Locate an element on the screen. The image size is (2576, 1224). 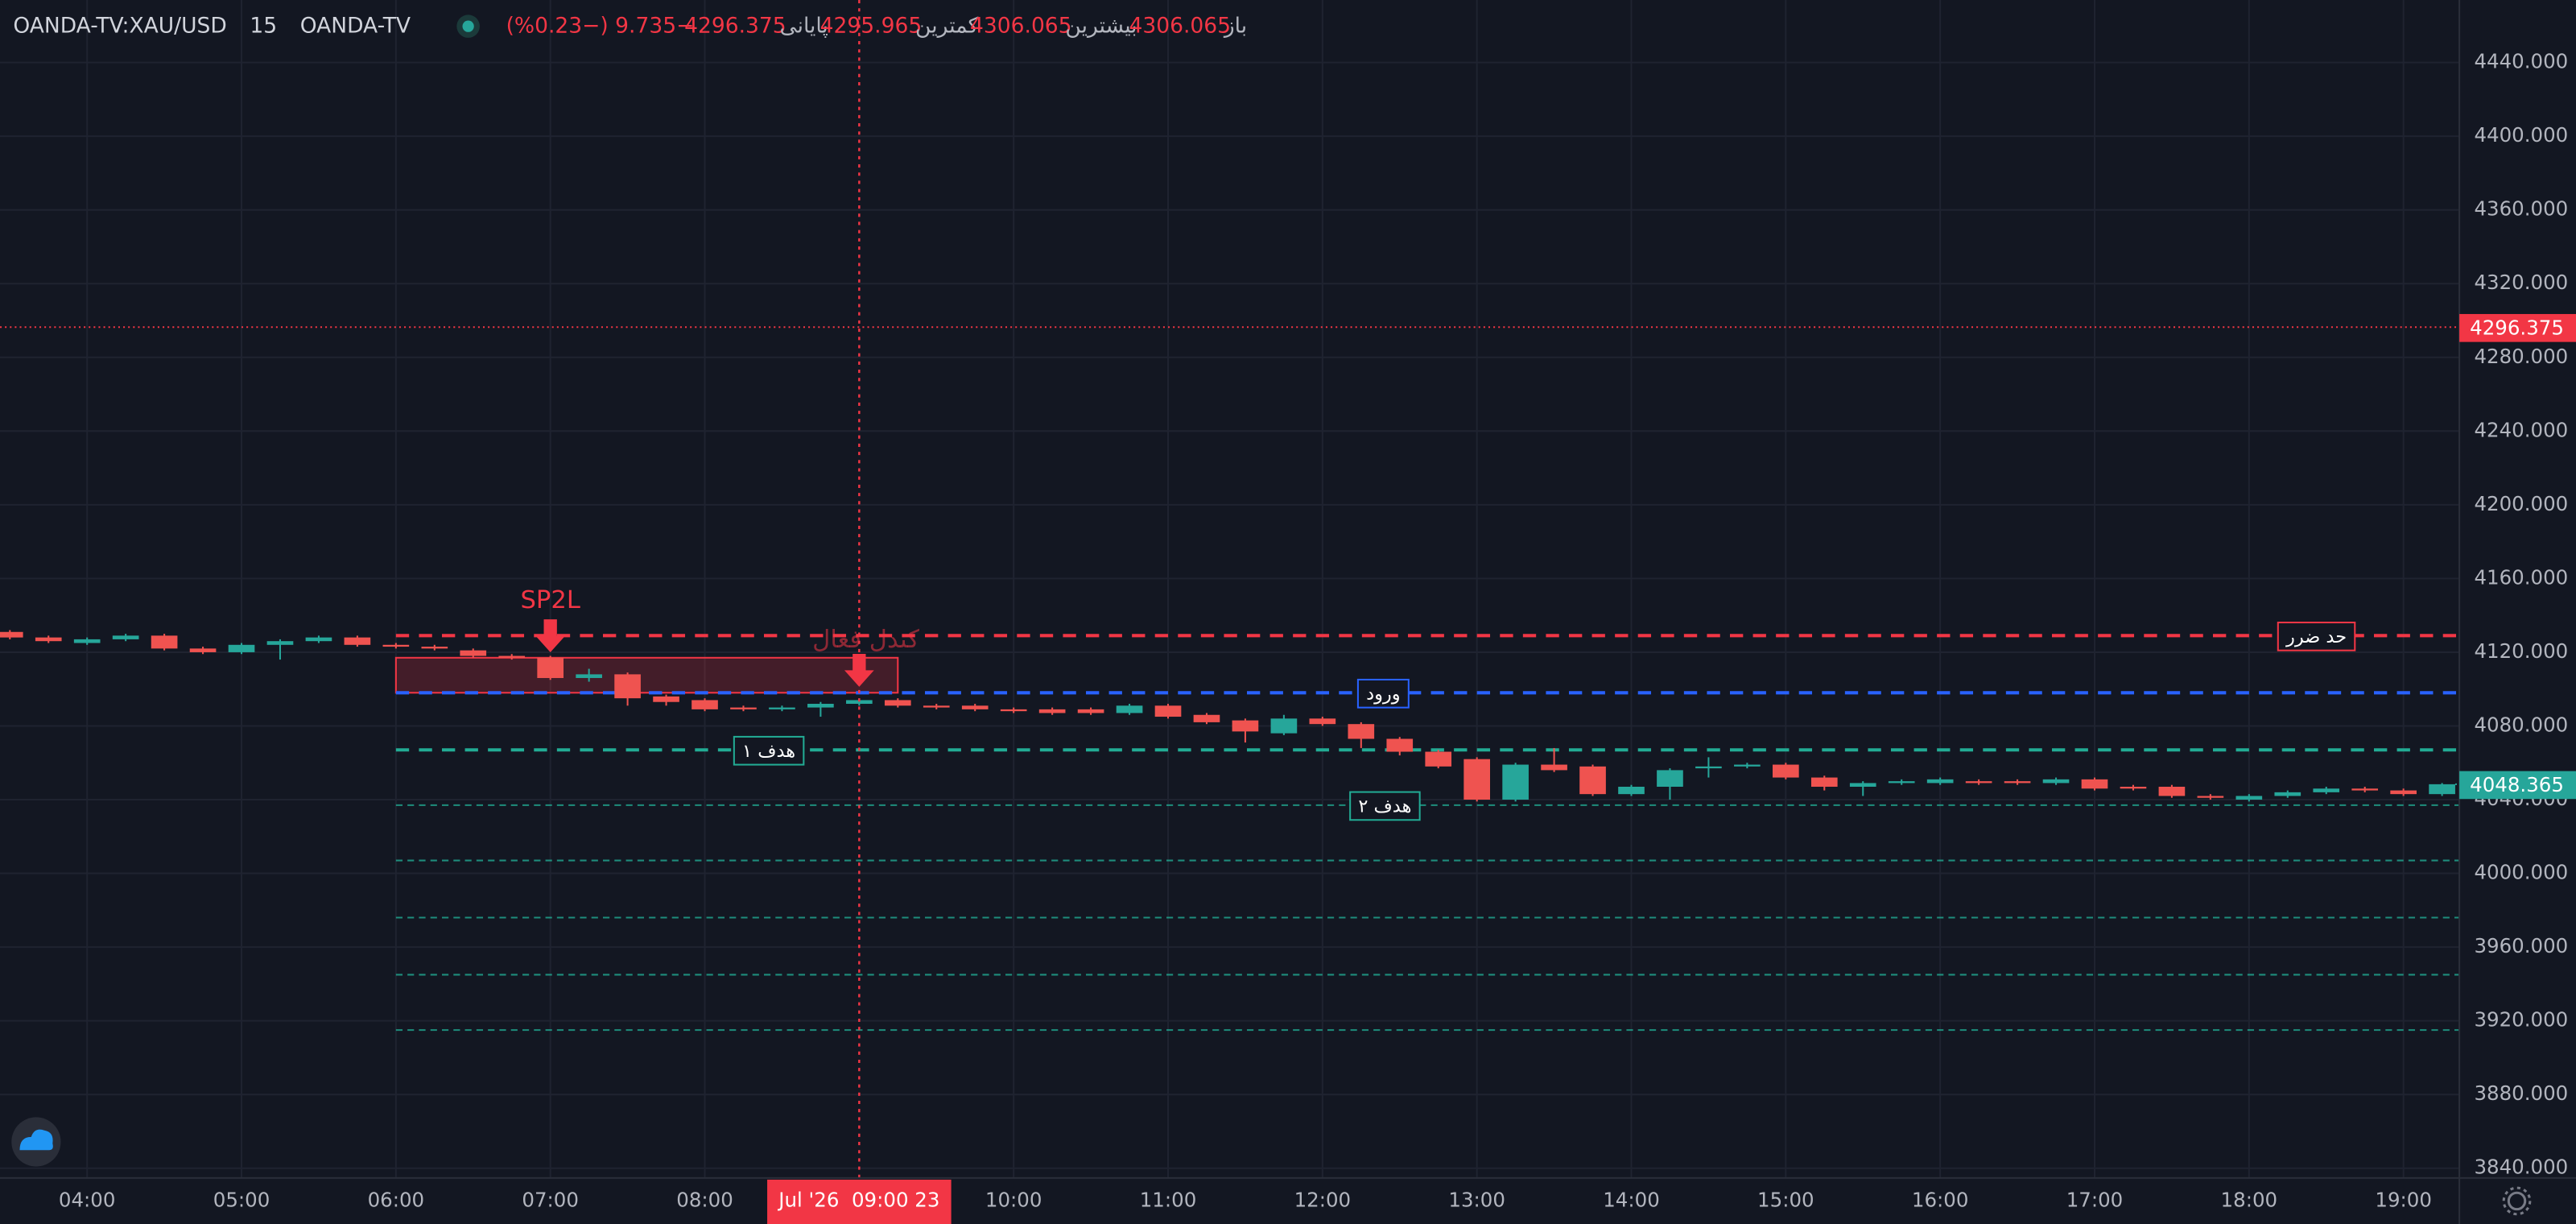
zone-box is located at coordinates (646, 675).